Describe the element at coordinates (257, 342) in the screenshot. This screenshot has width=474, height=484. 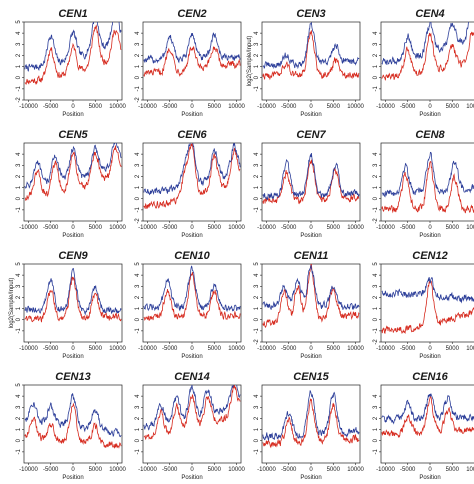
I see `y-tick-label: -2` at that location.